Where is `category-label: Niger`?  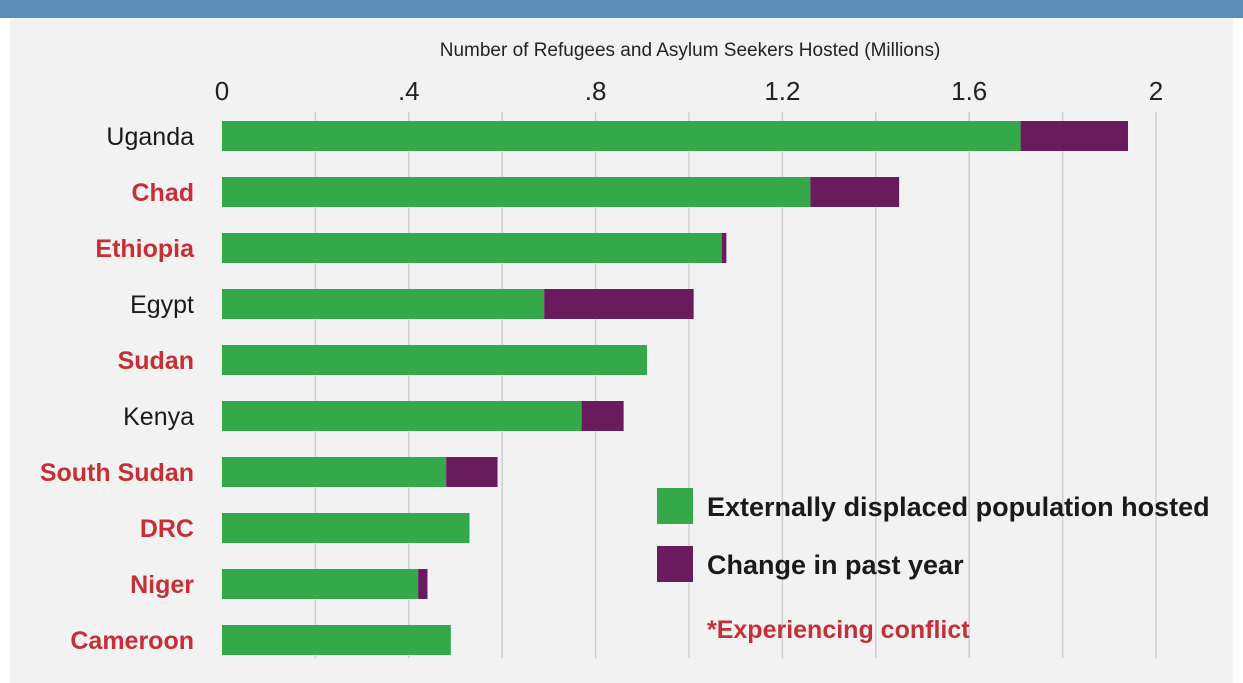 category-label: Niger is located at coordinates (162, 585).